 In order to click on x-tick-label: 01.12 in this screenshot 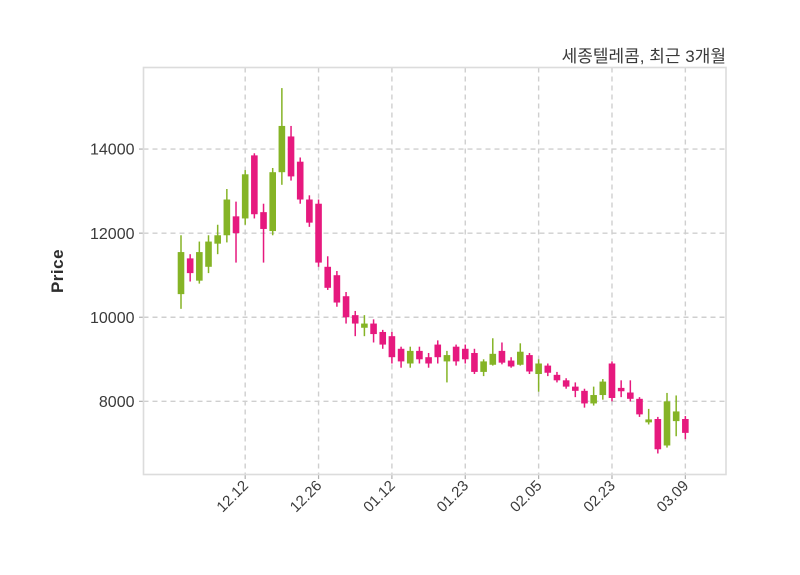, I will do `click(379, 496)`.